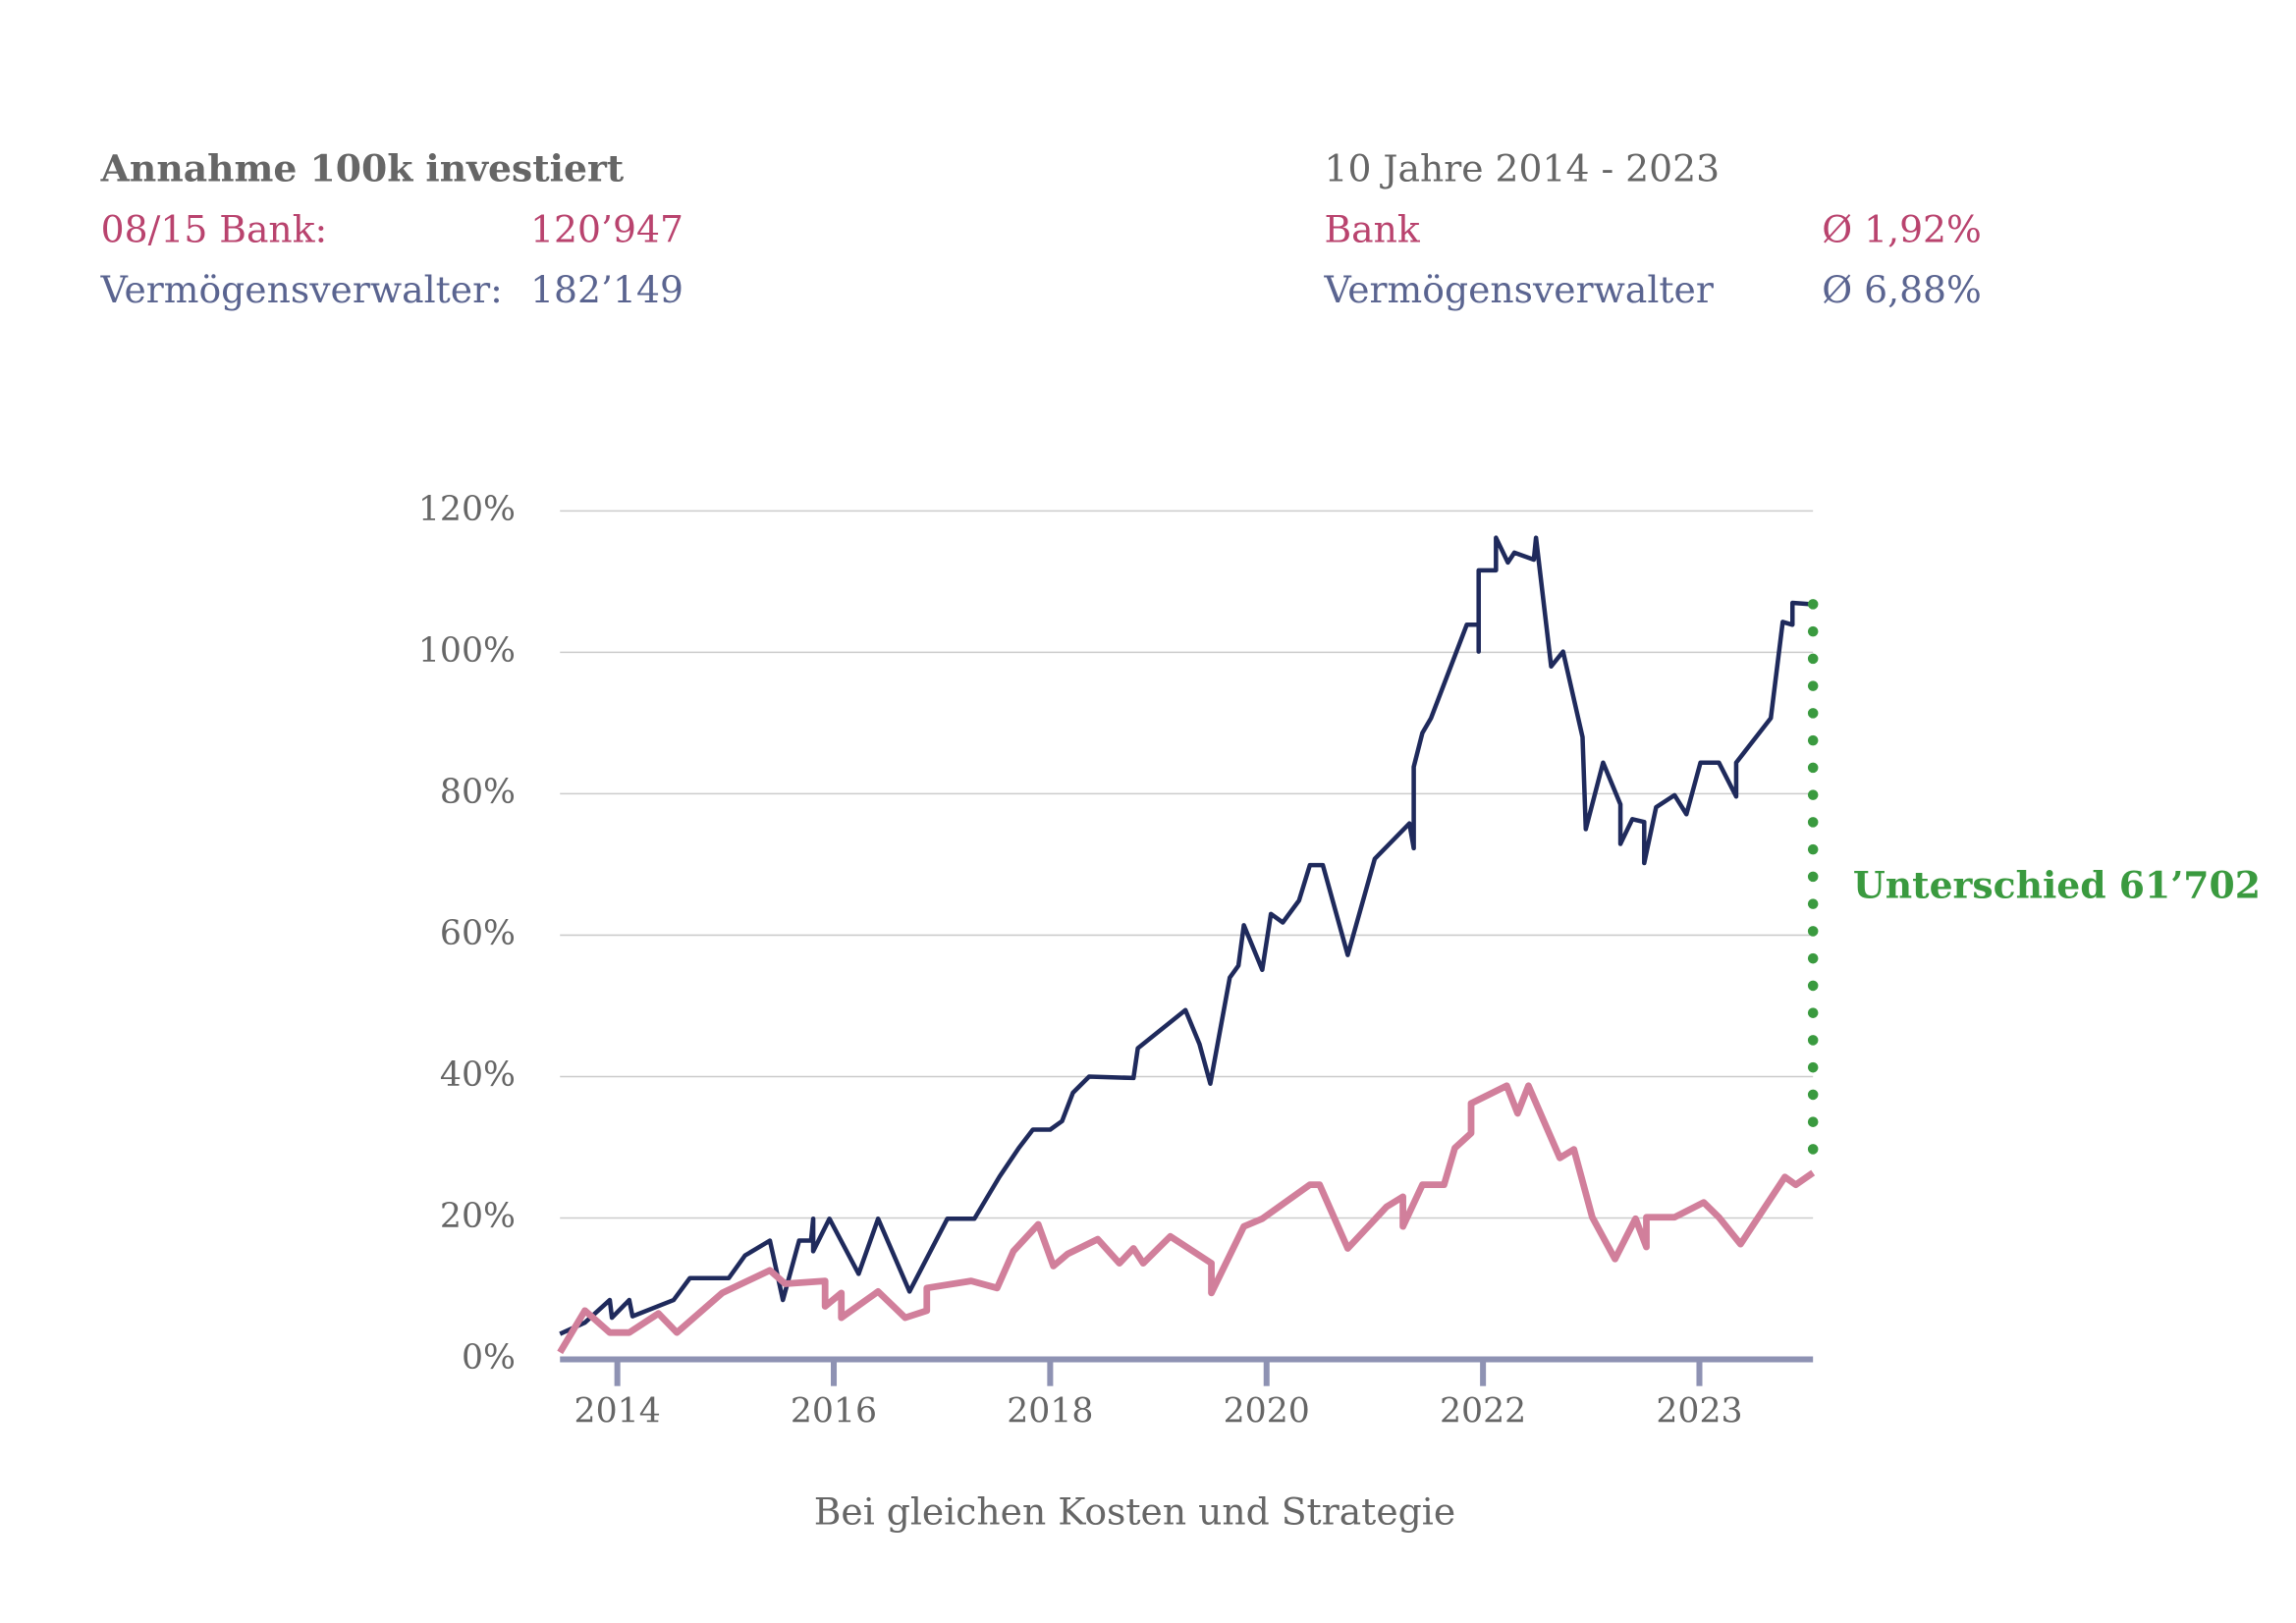 The height and width of the screenshot is (1623, 2296). What do you see at coordinates (467, 509) in the screenshot?
I see `y-tick-label: 120%` at bounding box center [467, 509].